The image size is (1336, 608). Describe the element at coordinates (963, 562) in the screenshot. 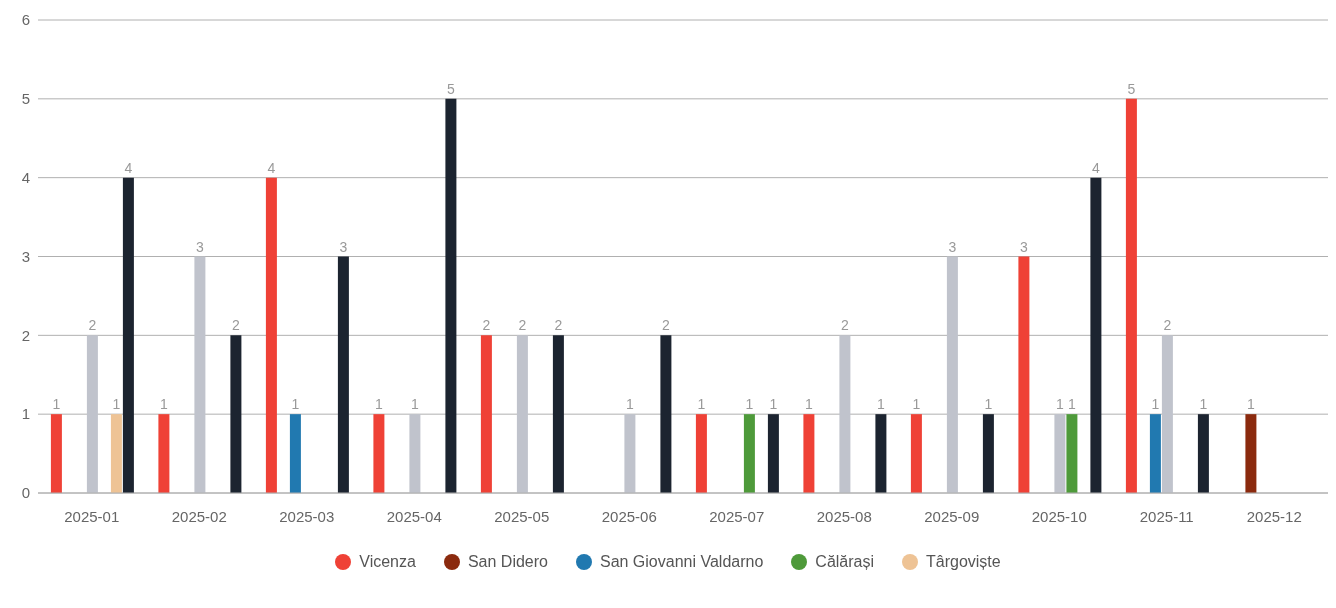

I see `legend-label: Târgoviște` at that location.